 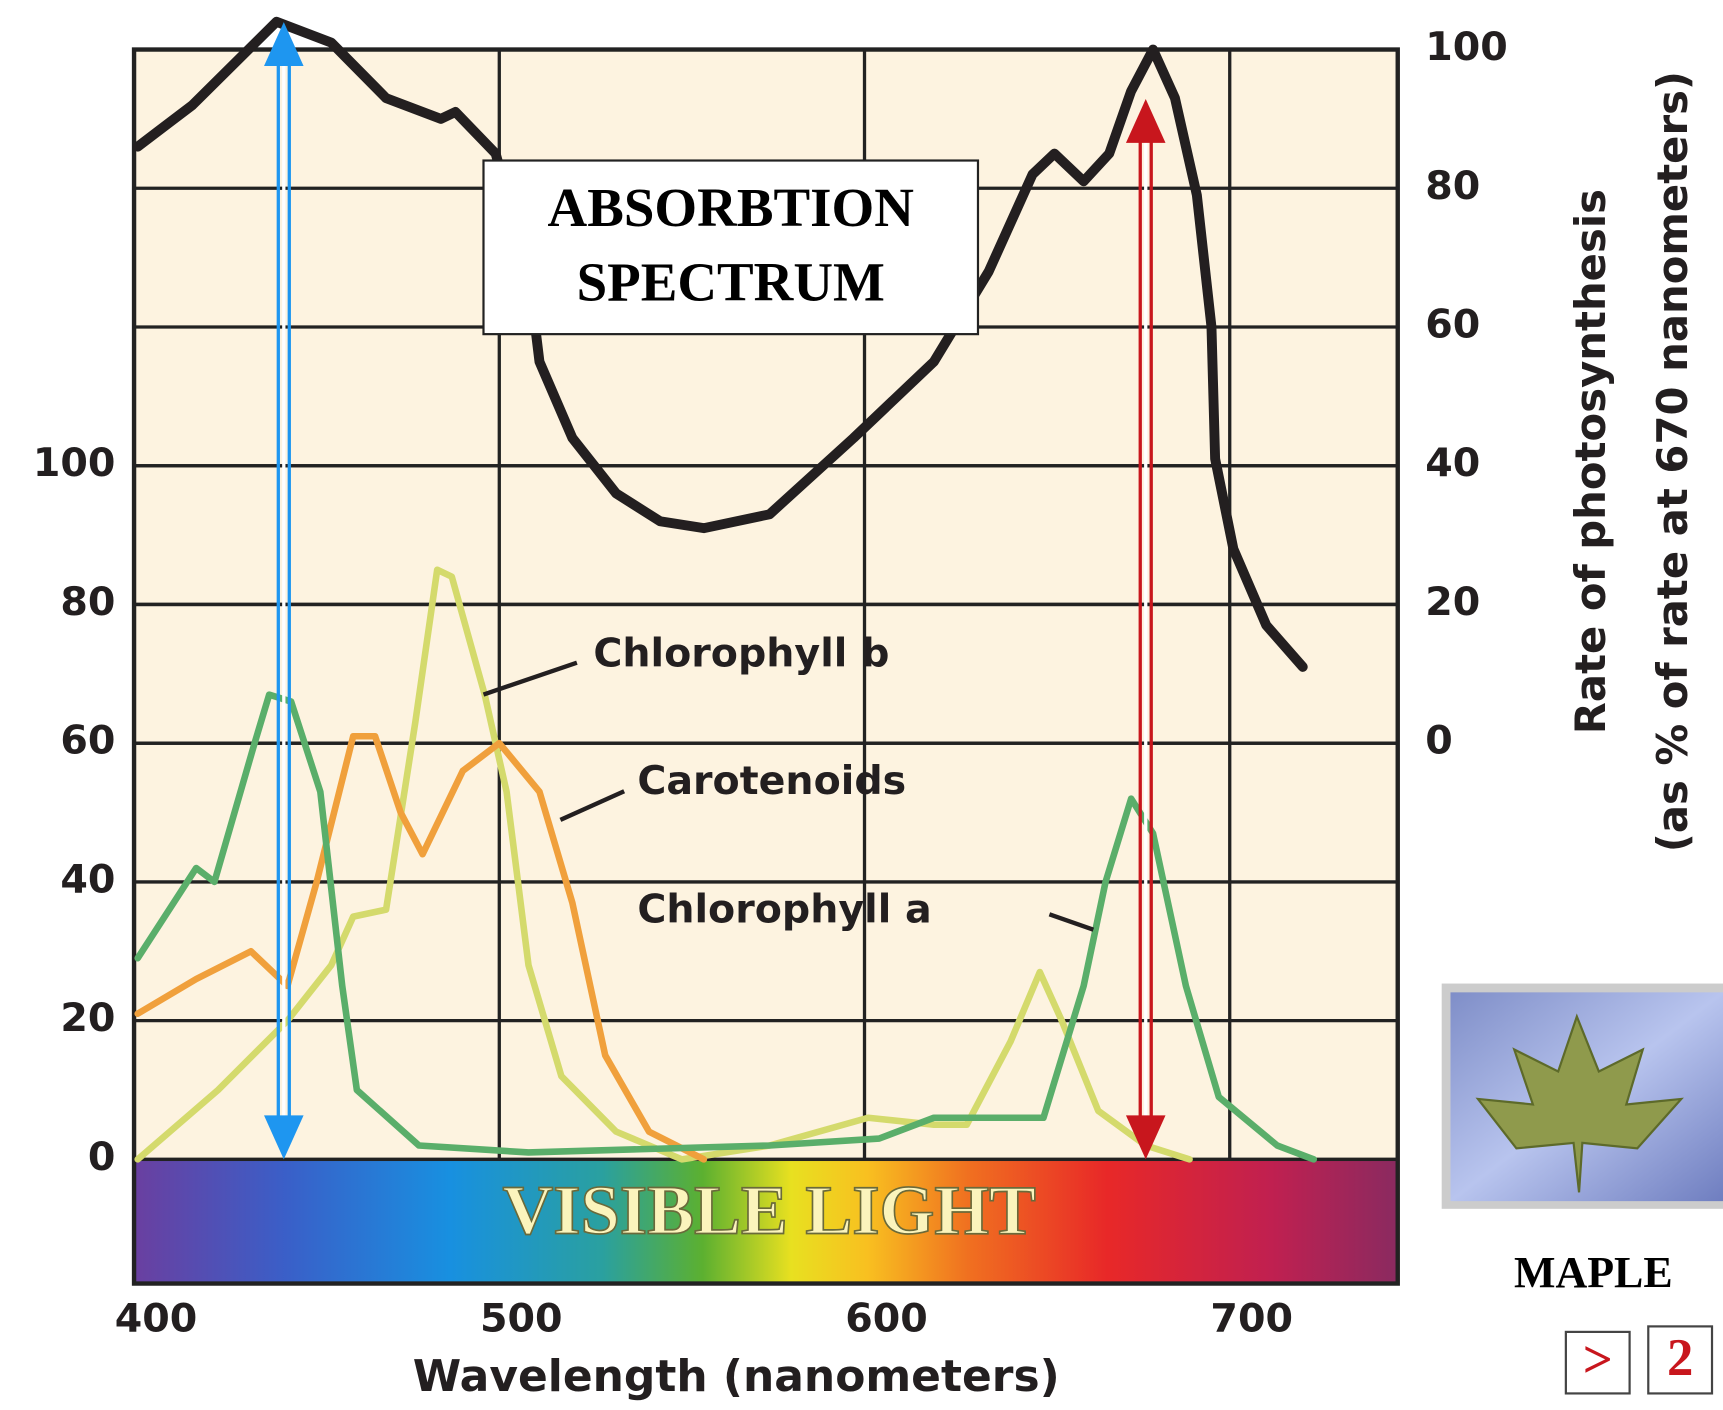 What do you see at coordinates (731, 247) in the screenshot?
I see `annotation-box` at bounding box center [731, 247].